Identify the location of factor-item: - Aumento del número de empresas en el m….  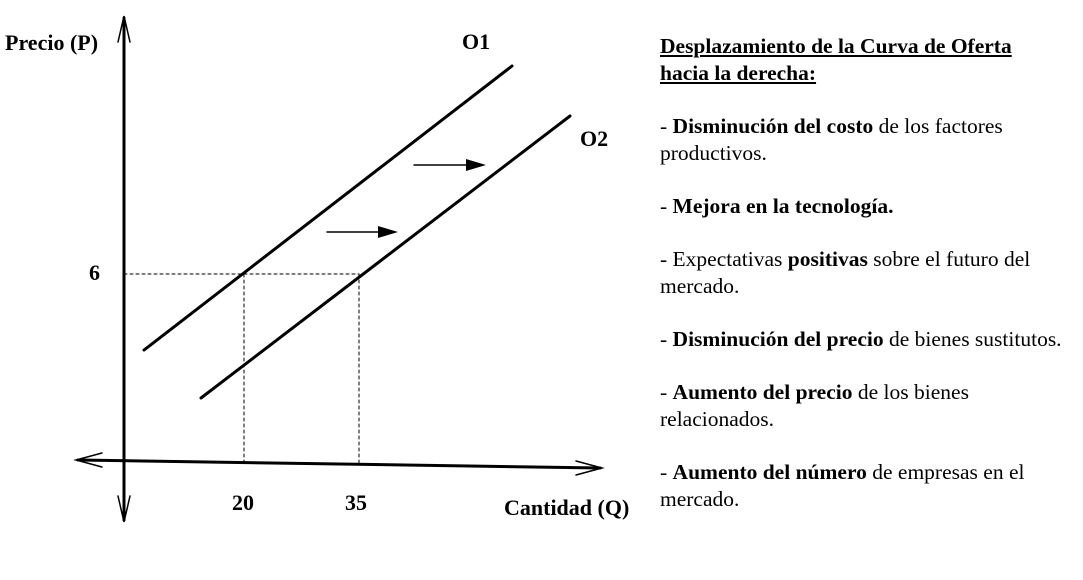
(870, 486).